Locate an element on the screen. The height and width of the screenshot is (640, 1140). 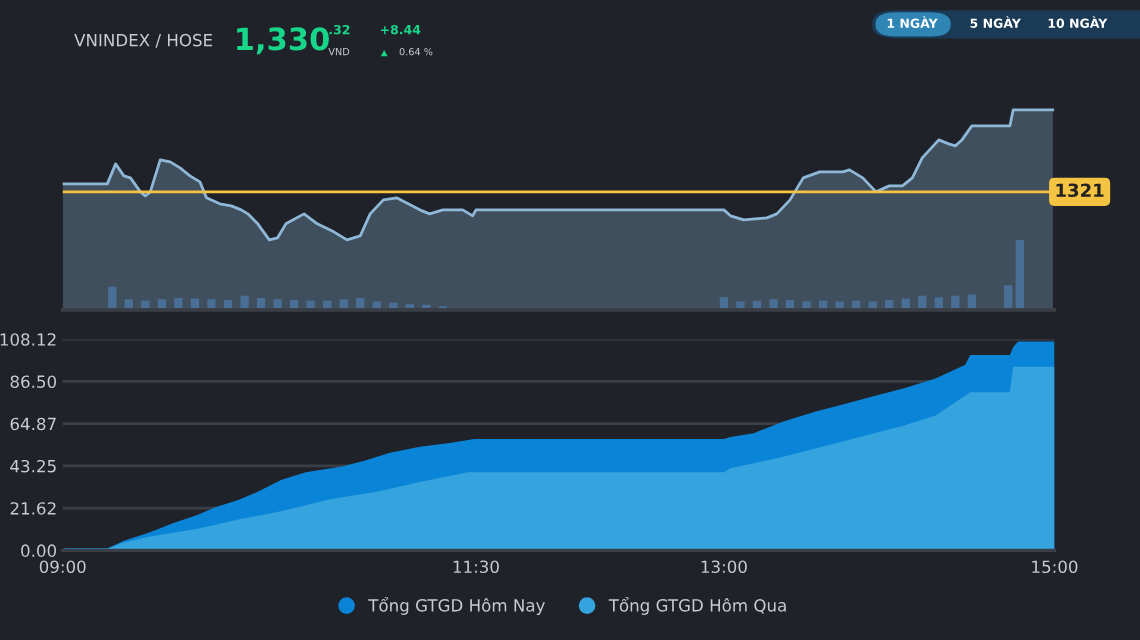
y-tick-label: 0.00 is located at coordinates (39, 550).